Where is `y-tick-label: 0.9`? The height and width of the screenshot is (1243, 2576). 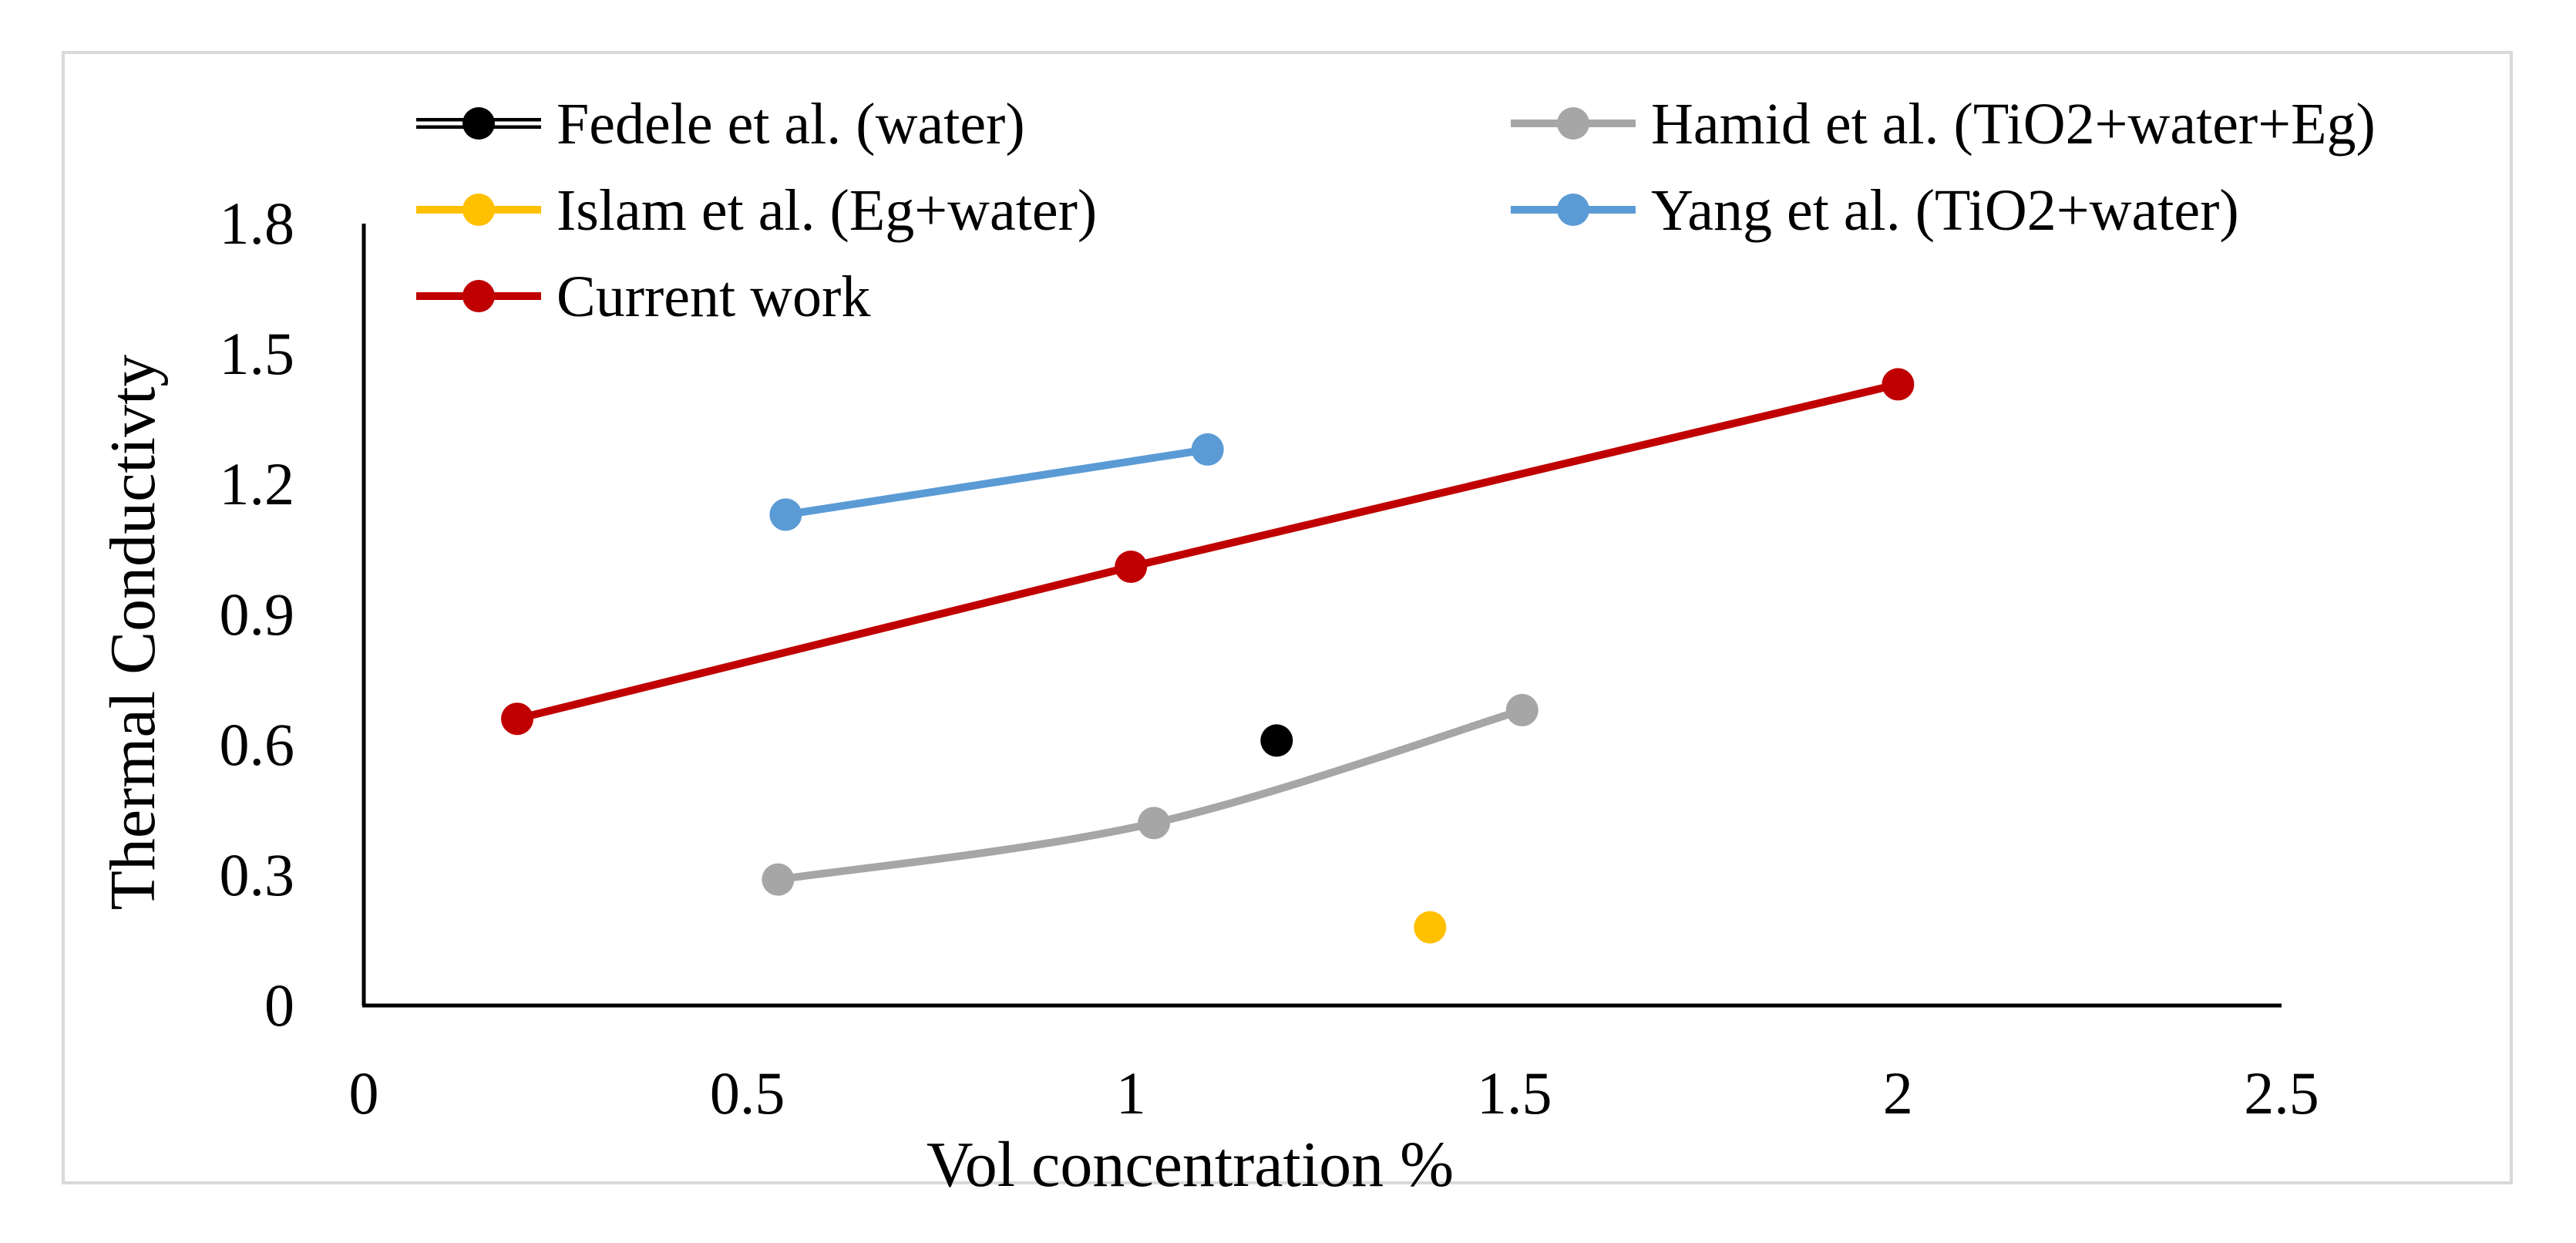 y-tick-label: 0.9 is located at coordinates (257, 615).